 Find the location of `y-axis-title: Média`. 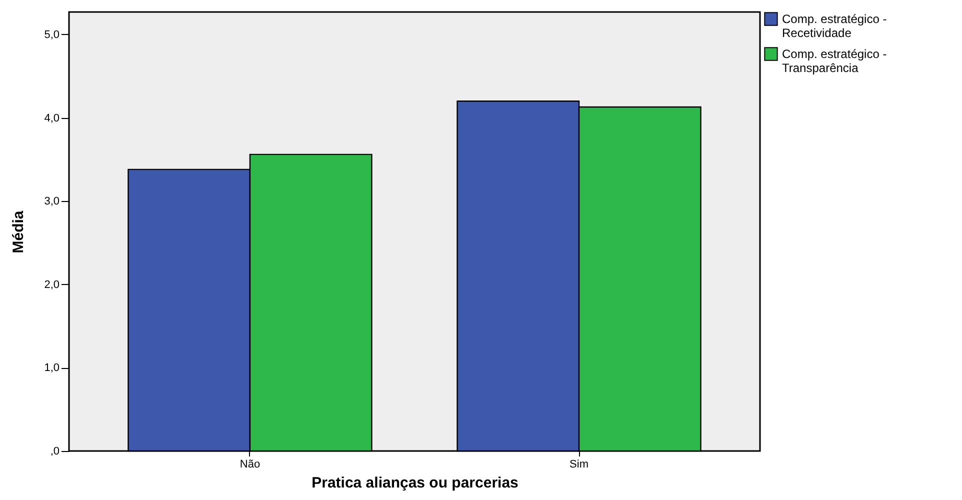

y-axis-title: Média is located at coordinates (19, 232).